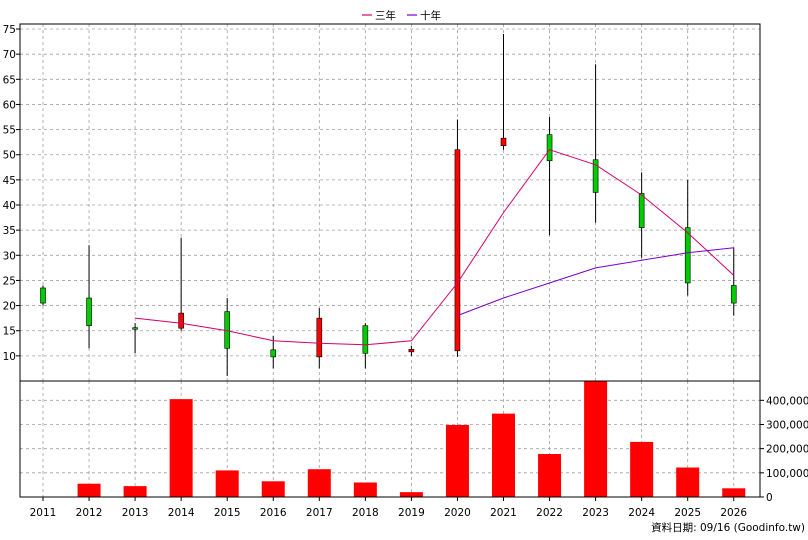 This screenshot has width=808, height=540. What do you see at coordinates (9, 30) in the screenshot?
I see `y-tick-label: 75` at bounding box center [9, 30].